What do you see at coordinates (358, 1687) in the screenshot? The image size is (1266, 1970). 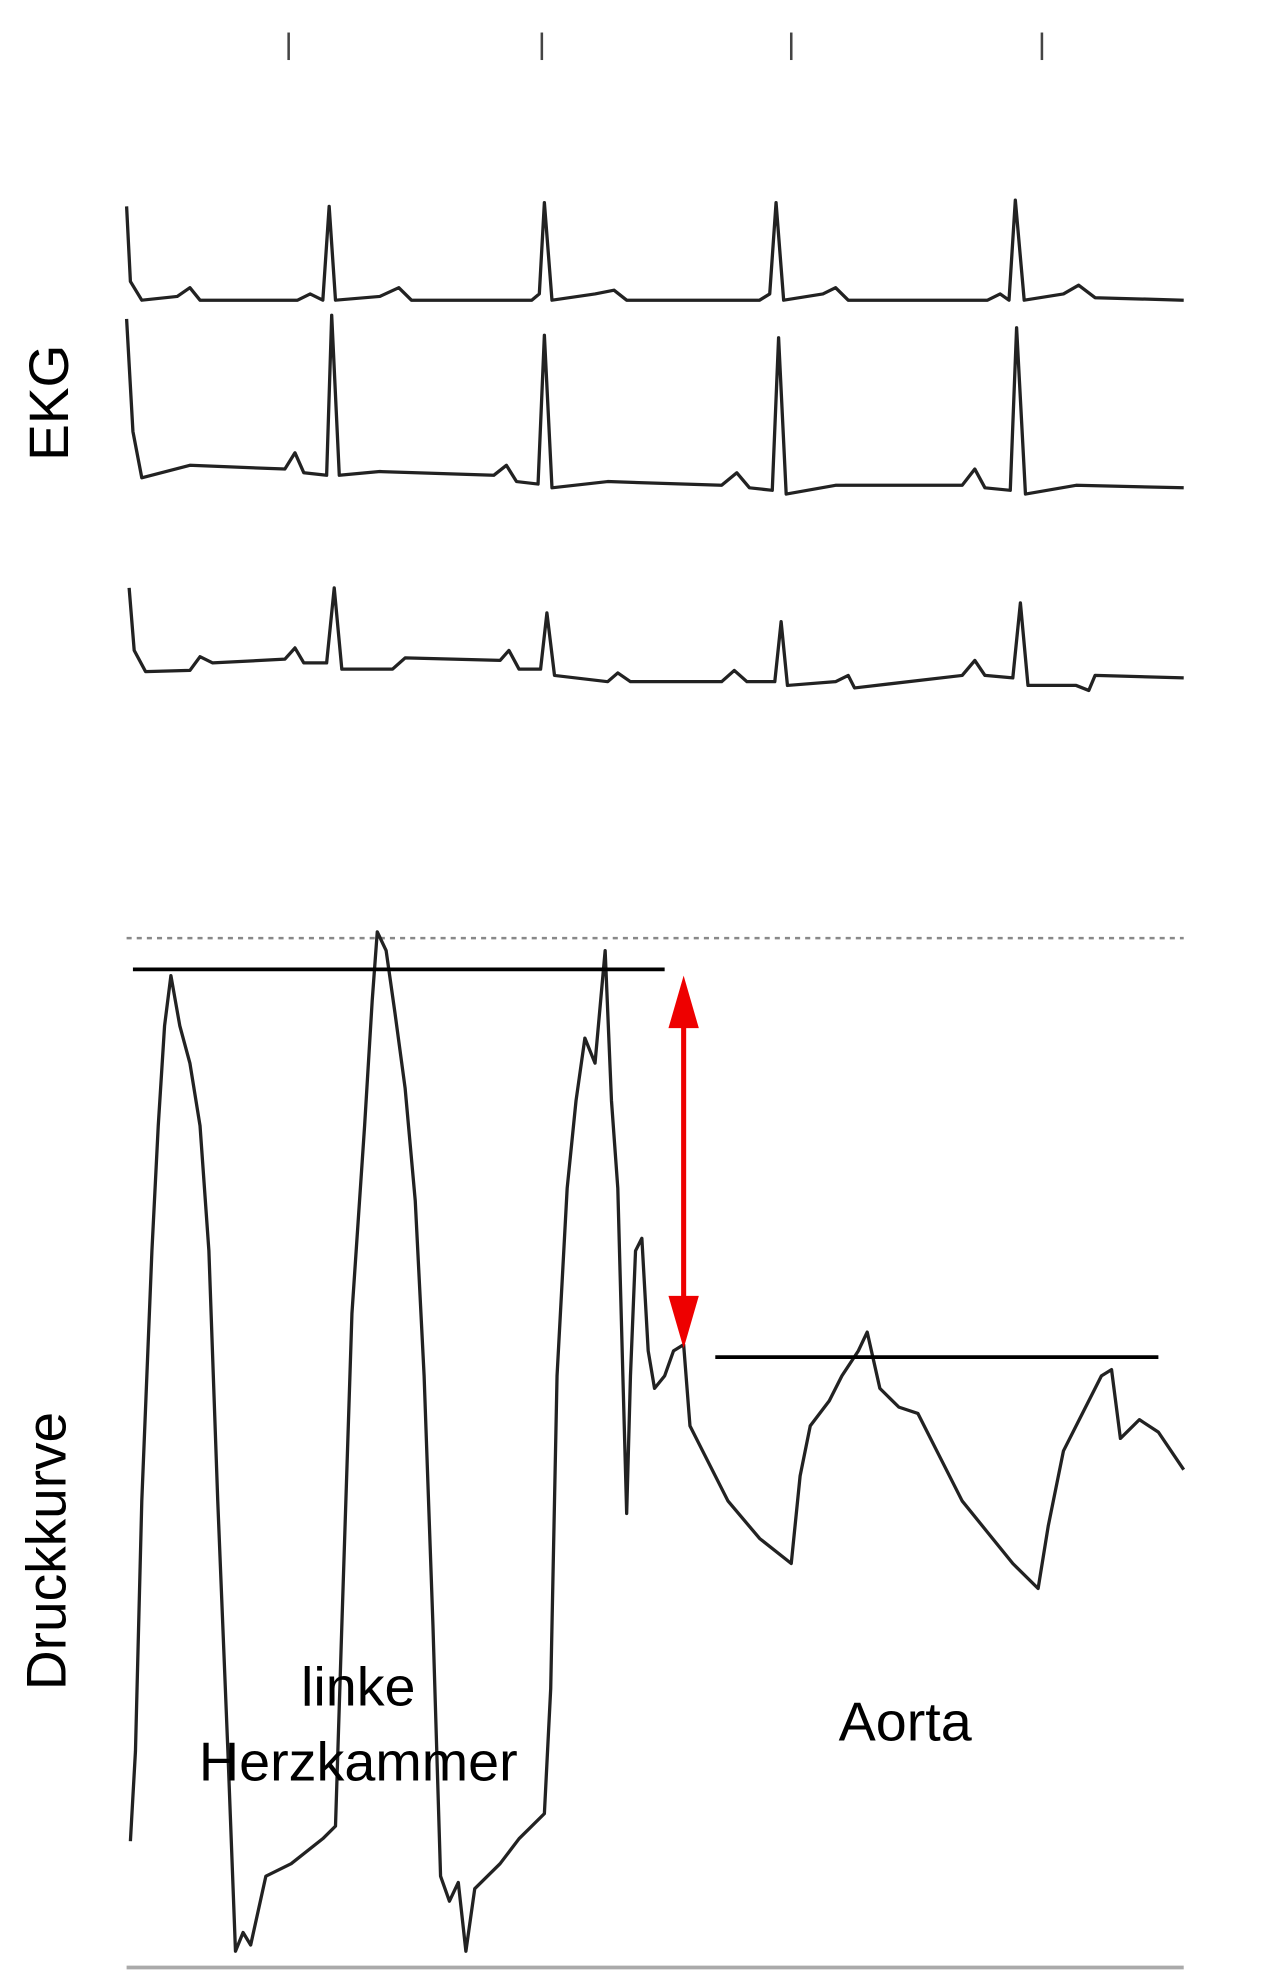 I see `ventricle-label: linke` at bounding box center [358, 1687].